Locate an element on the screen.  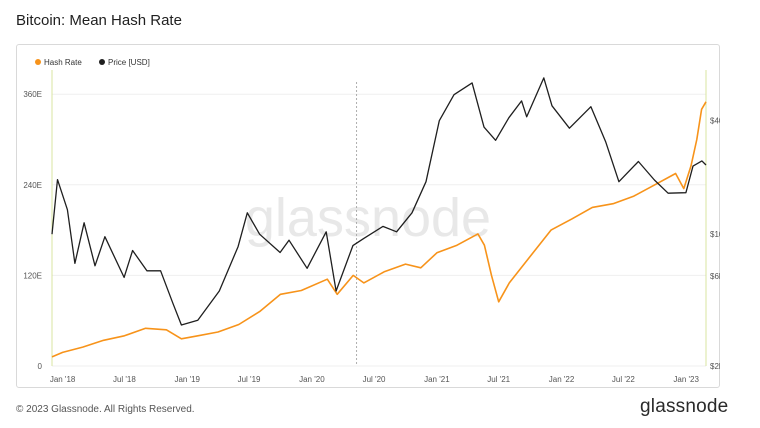
copyright-footer: © 2023 Glassnode. All Rights Reserved. is located at coordinates (105, 409).